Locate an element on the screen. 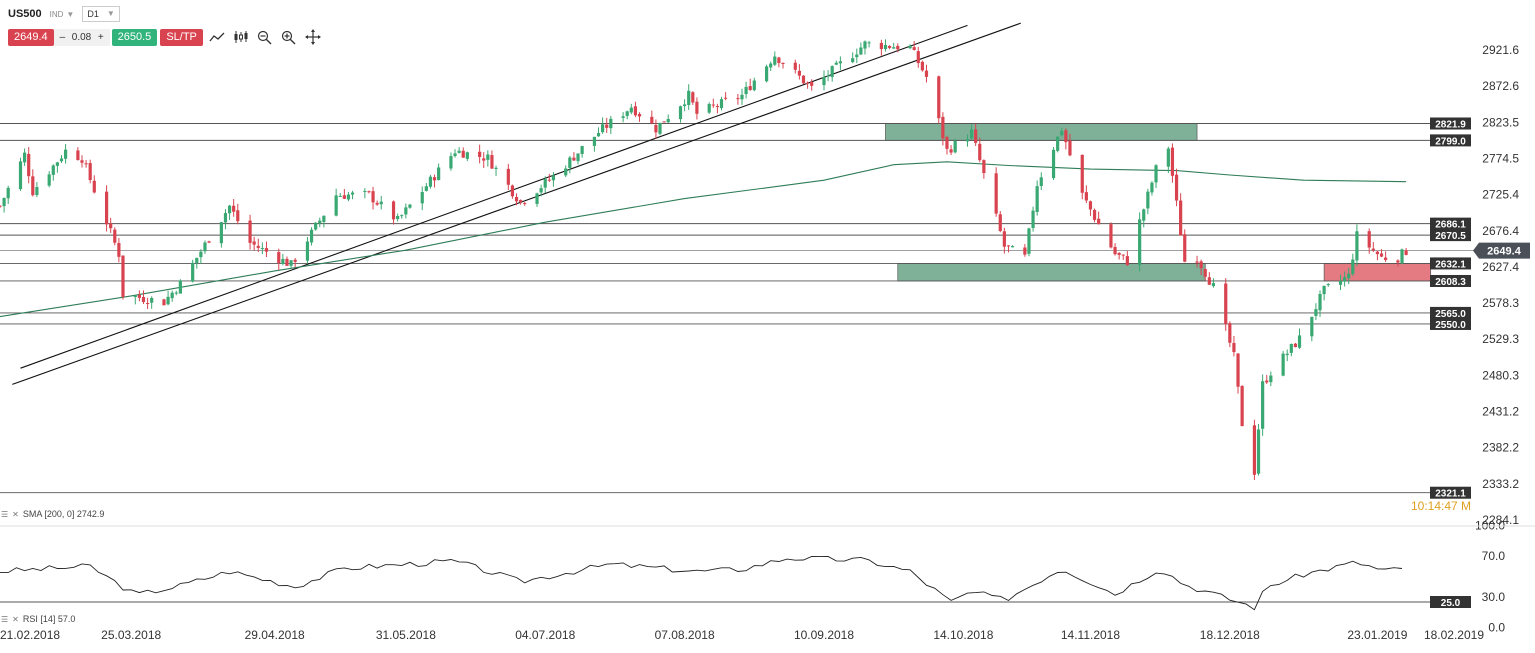  sell-button: 2649.4 is located at coordinates (31, 37).